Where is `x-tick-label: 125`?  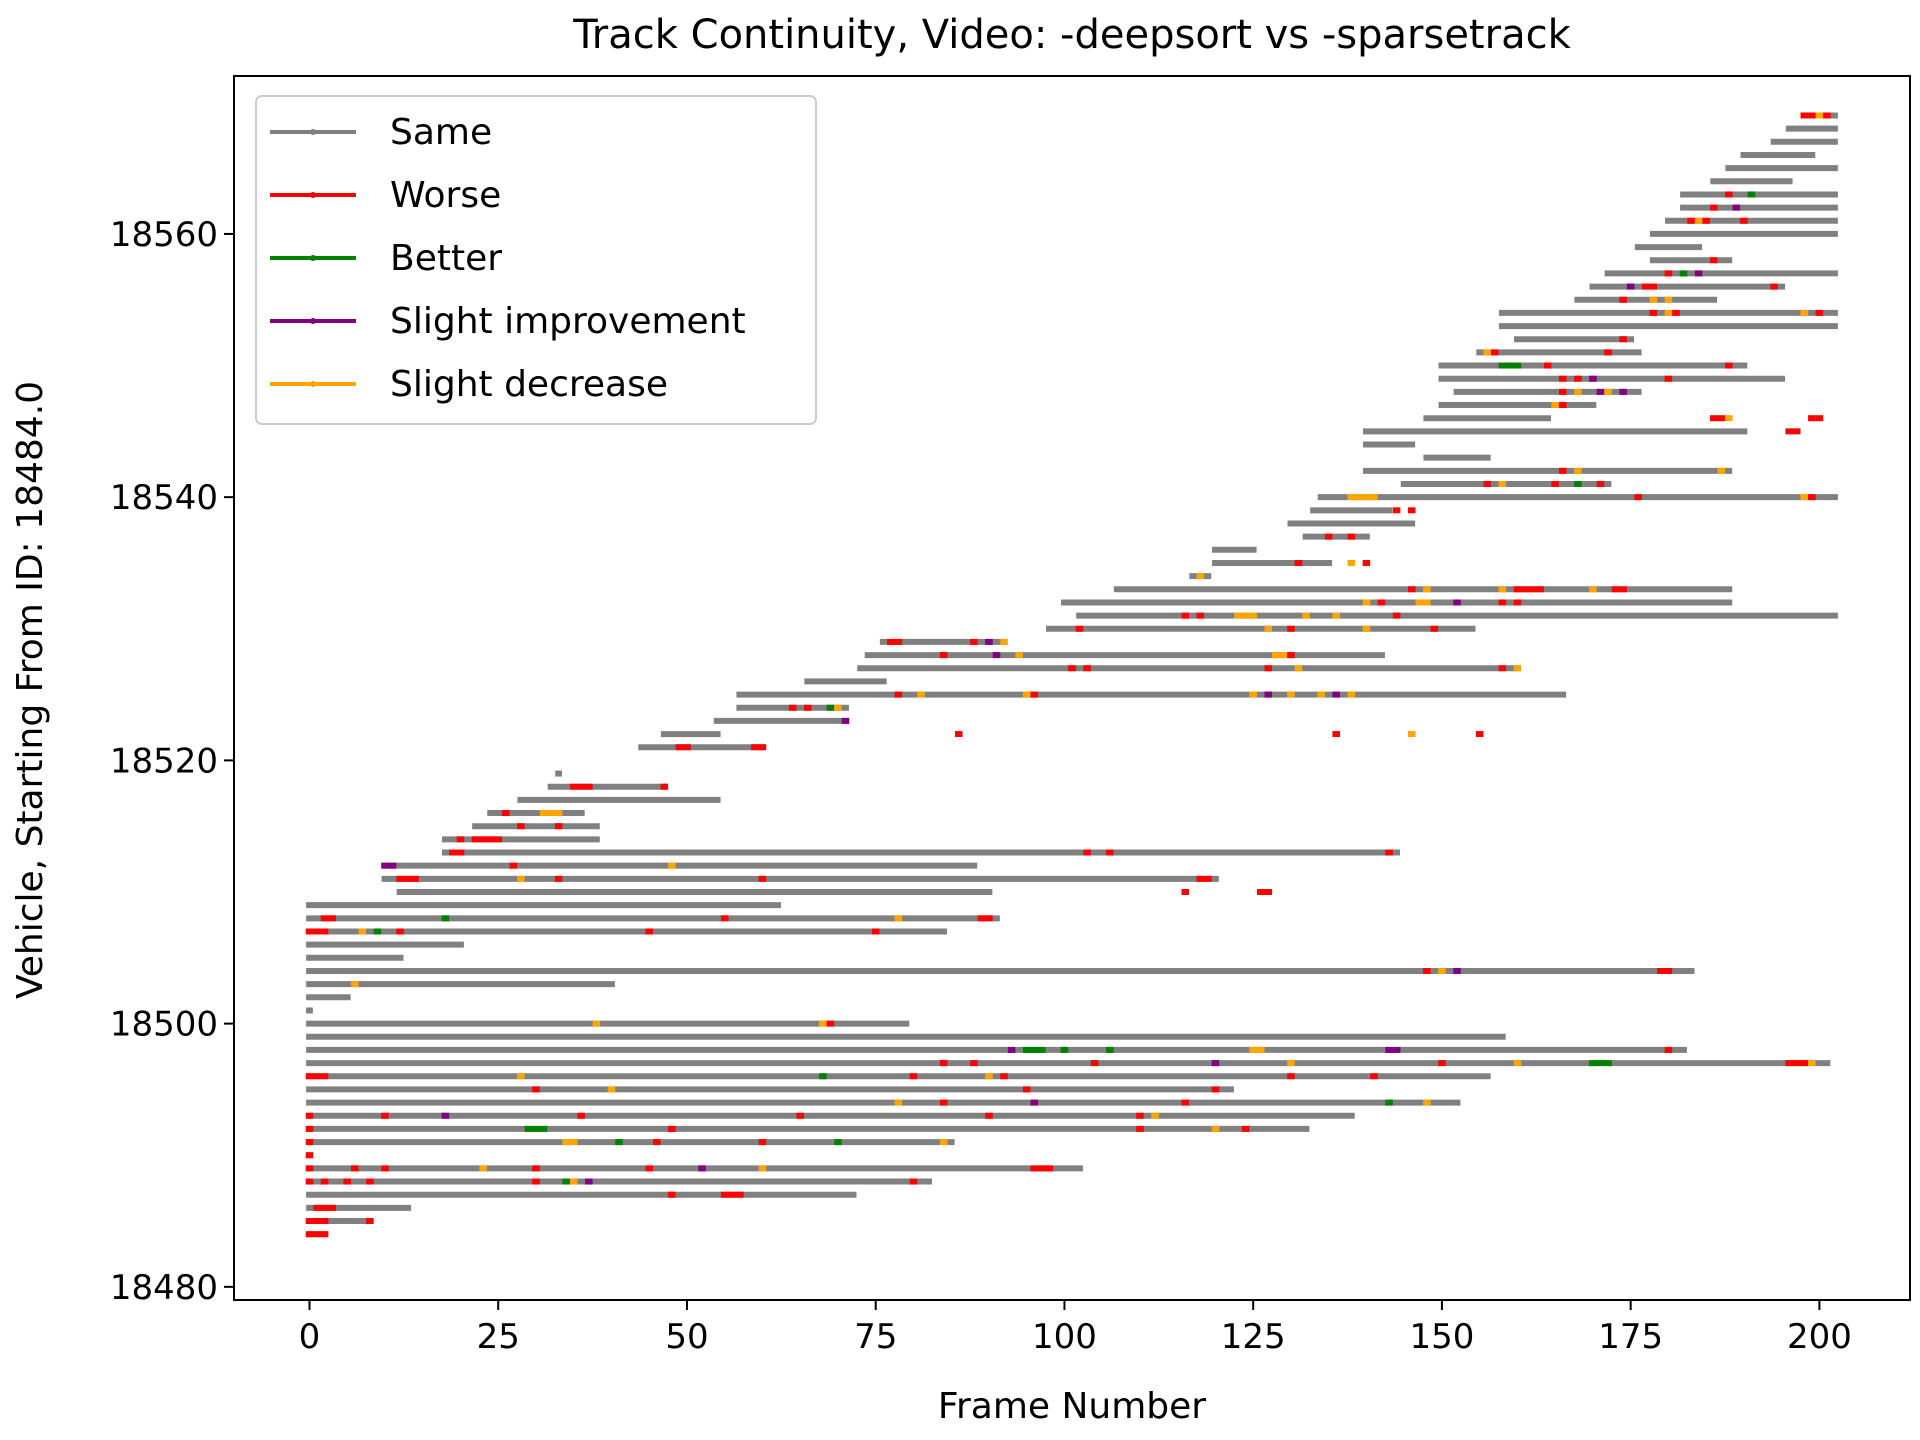 x-tick-label: 125 is located at coordinates (1253, 1337).